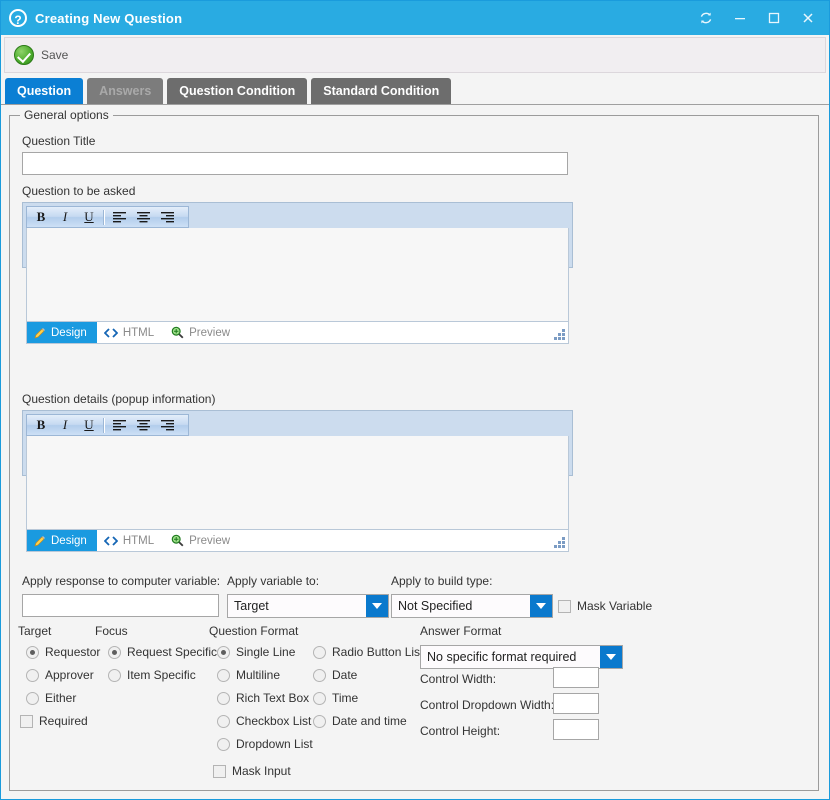 This screenshot has height=800, width=830. I want to click on tab-answers: Answers, so click(125, 91).